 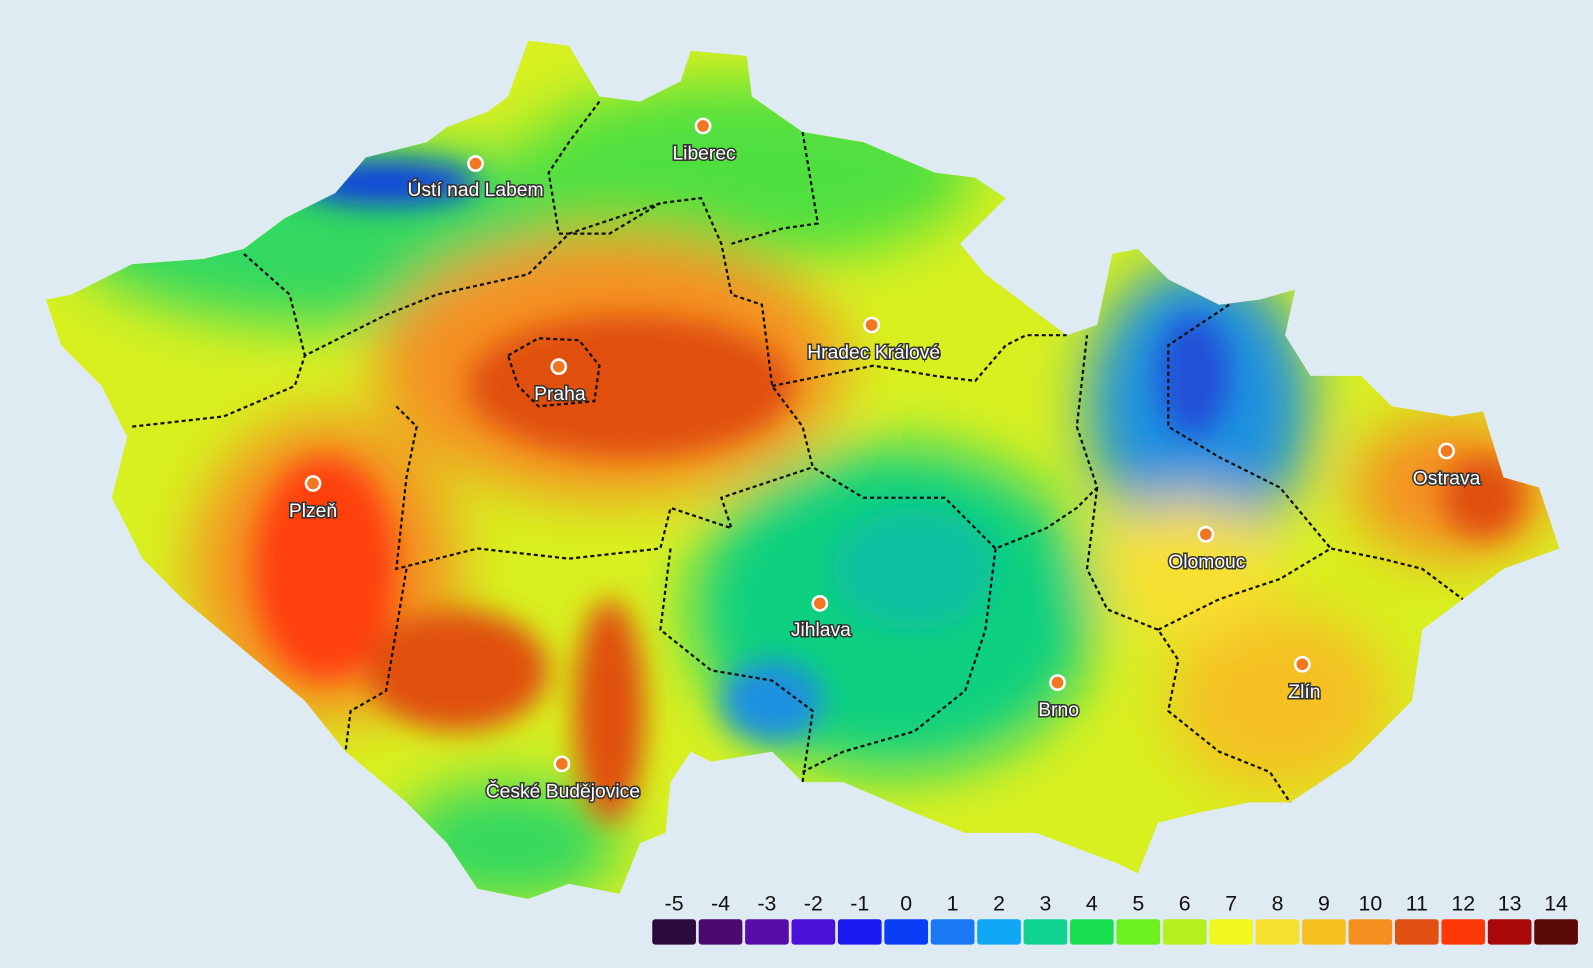 I want to click on city-label: Brno, so click(x=1058, y=710).